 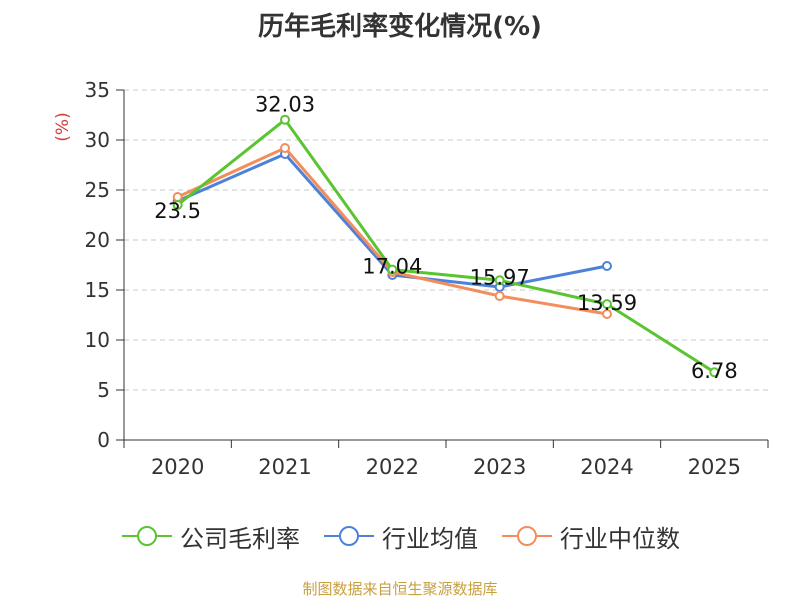 What do you see at coordinates (499, 467) in the screenshot?
I see `x-tick-label: 2023` at bounding box center [499, 467].